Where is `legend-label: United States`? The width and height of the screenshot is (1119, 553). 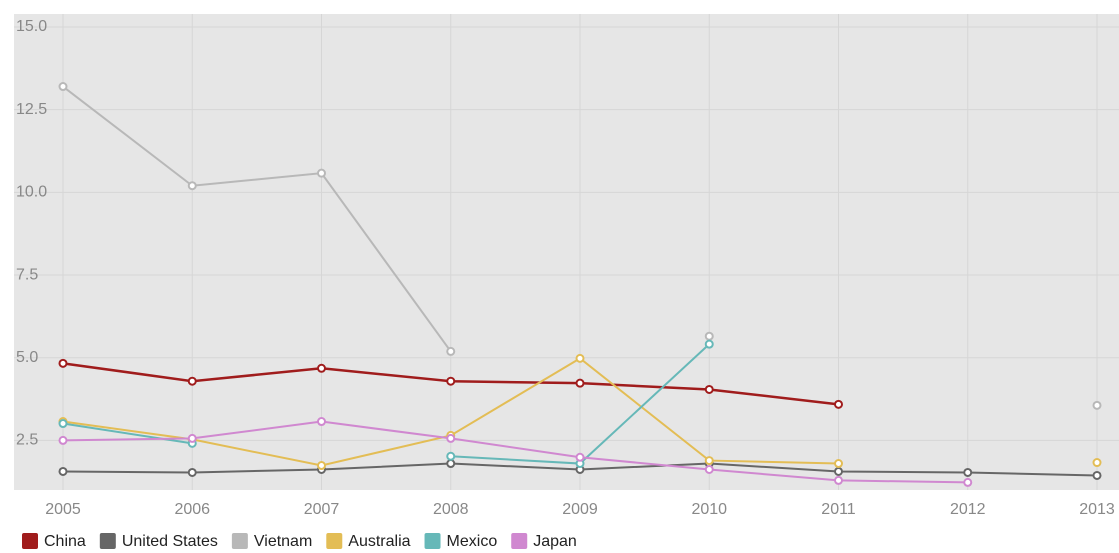 legend-label: United States is located at coordinates (170, 541).